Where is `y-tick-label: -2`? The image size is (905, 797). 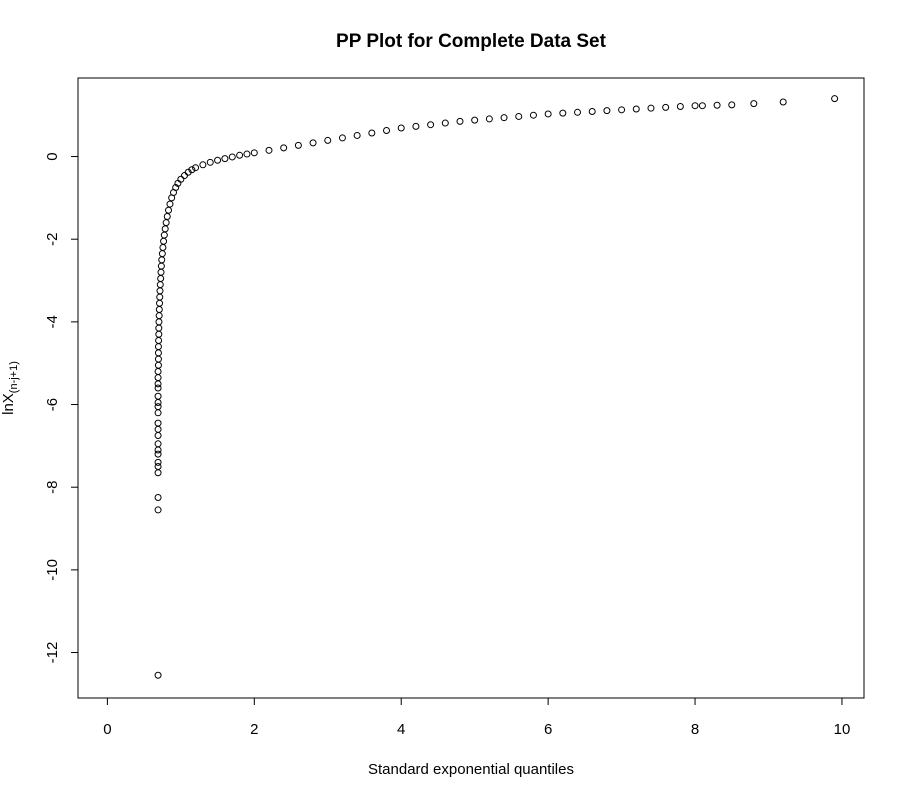
y-tick-label: -2 is located at coordinates (52, 239).